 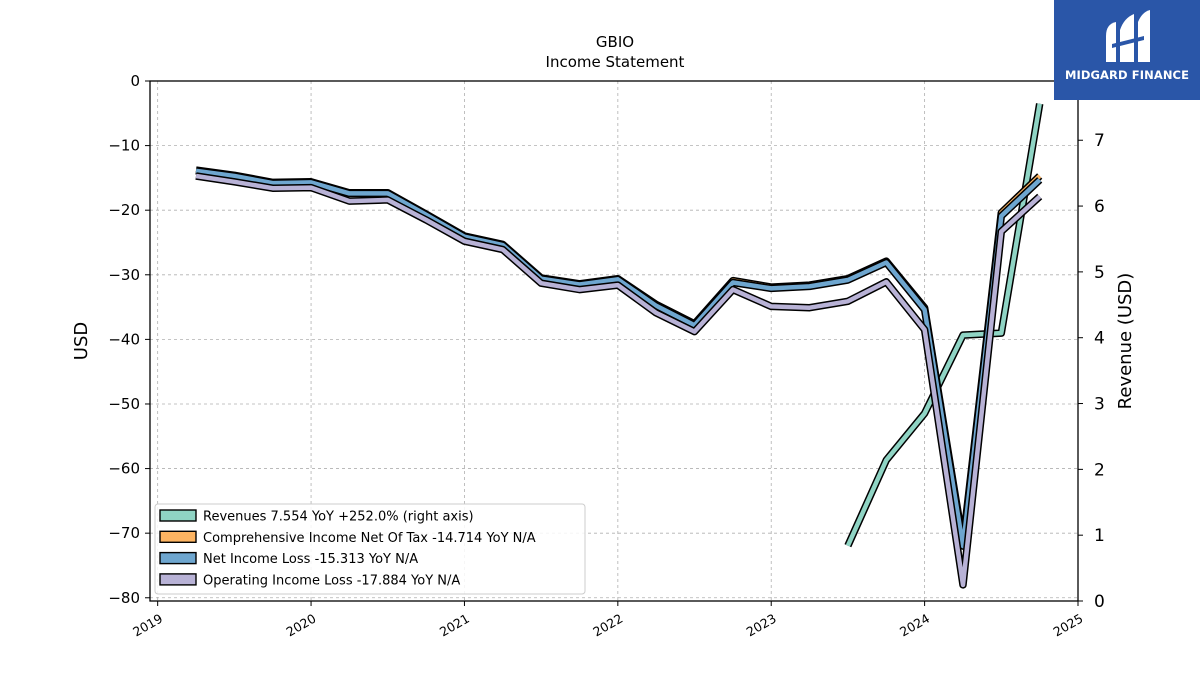 I want to click on chart-subtitle: Income Statement, so click(x=615, y=62).